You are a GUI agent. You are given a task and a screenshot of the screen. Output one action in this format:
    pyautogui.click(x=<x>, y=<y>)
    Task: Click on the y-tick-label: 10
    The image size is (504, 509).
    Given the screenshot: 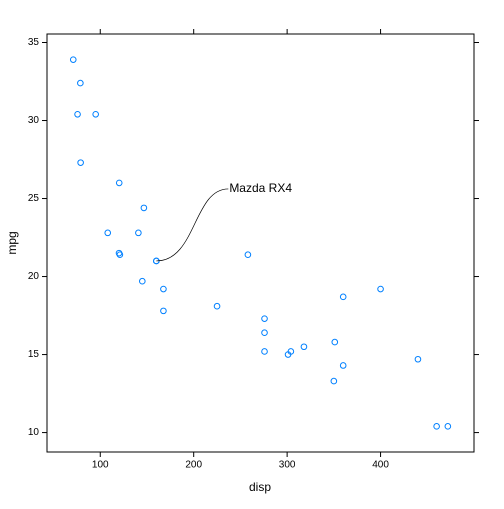 What is the action you would take?
    pyautogui.click(x=34, y=432)
    